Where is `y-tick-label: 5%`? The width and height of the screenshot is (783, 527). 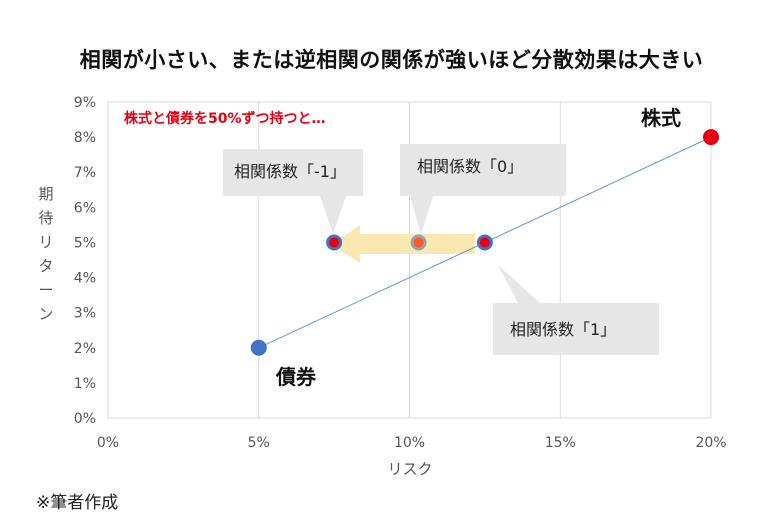
y-tick-label: 5% is located at coordinates (85, 243).